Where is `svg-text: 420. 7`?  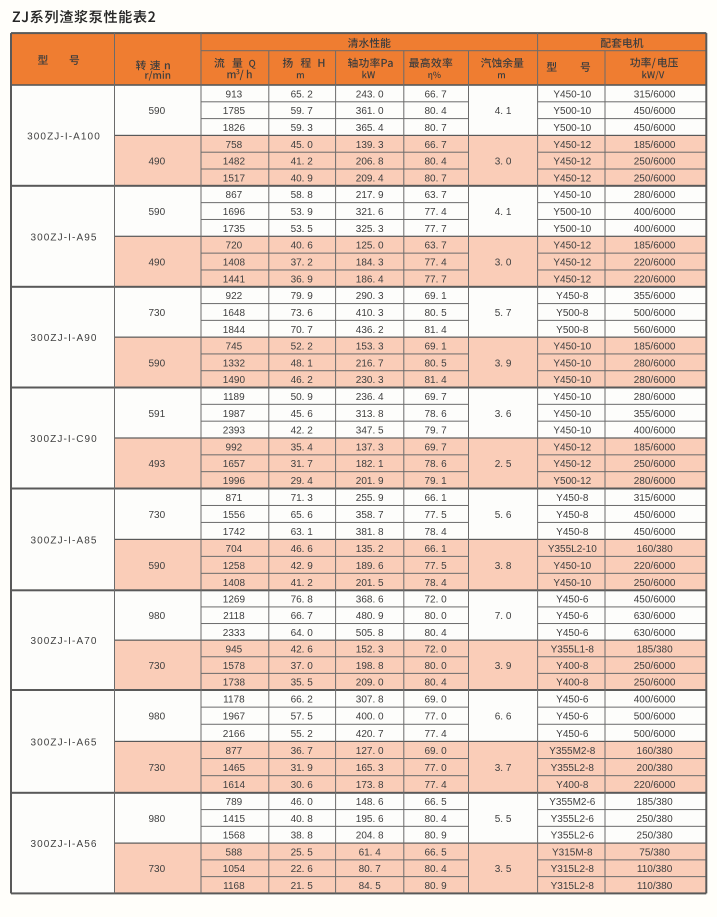 svg-text: 420. 7 is located at coordinates (370, 734).